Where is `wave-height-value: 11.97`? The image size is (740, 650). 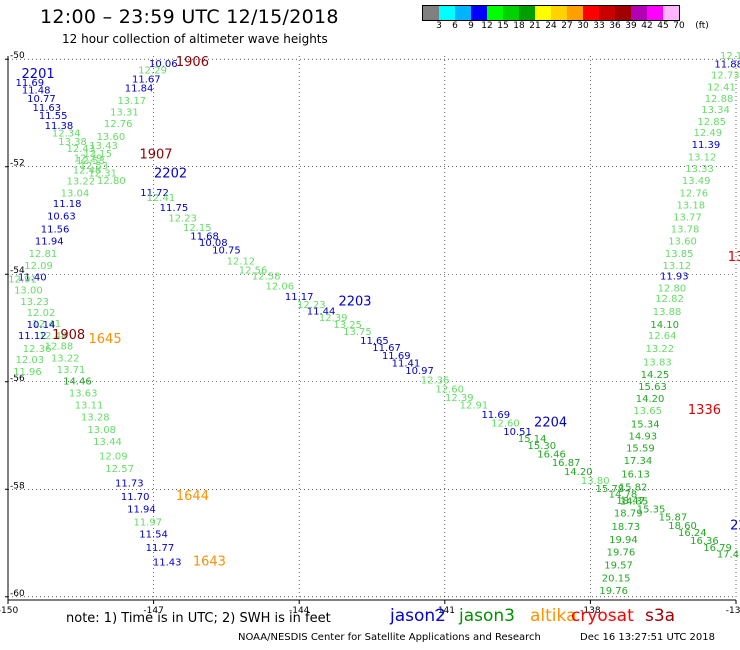 wave-height-value: 11.97 is located at coordinates (147, 522).